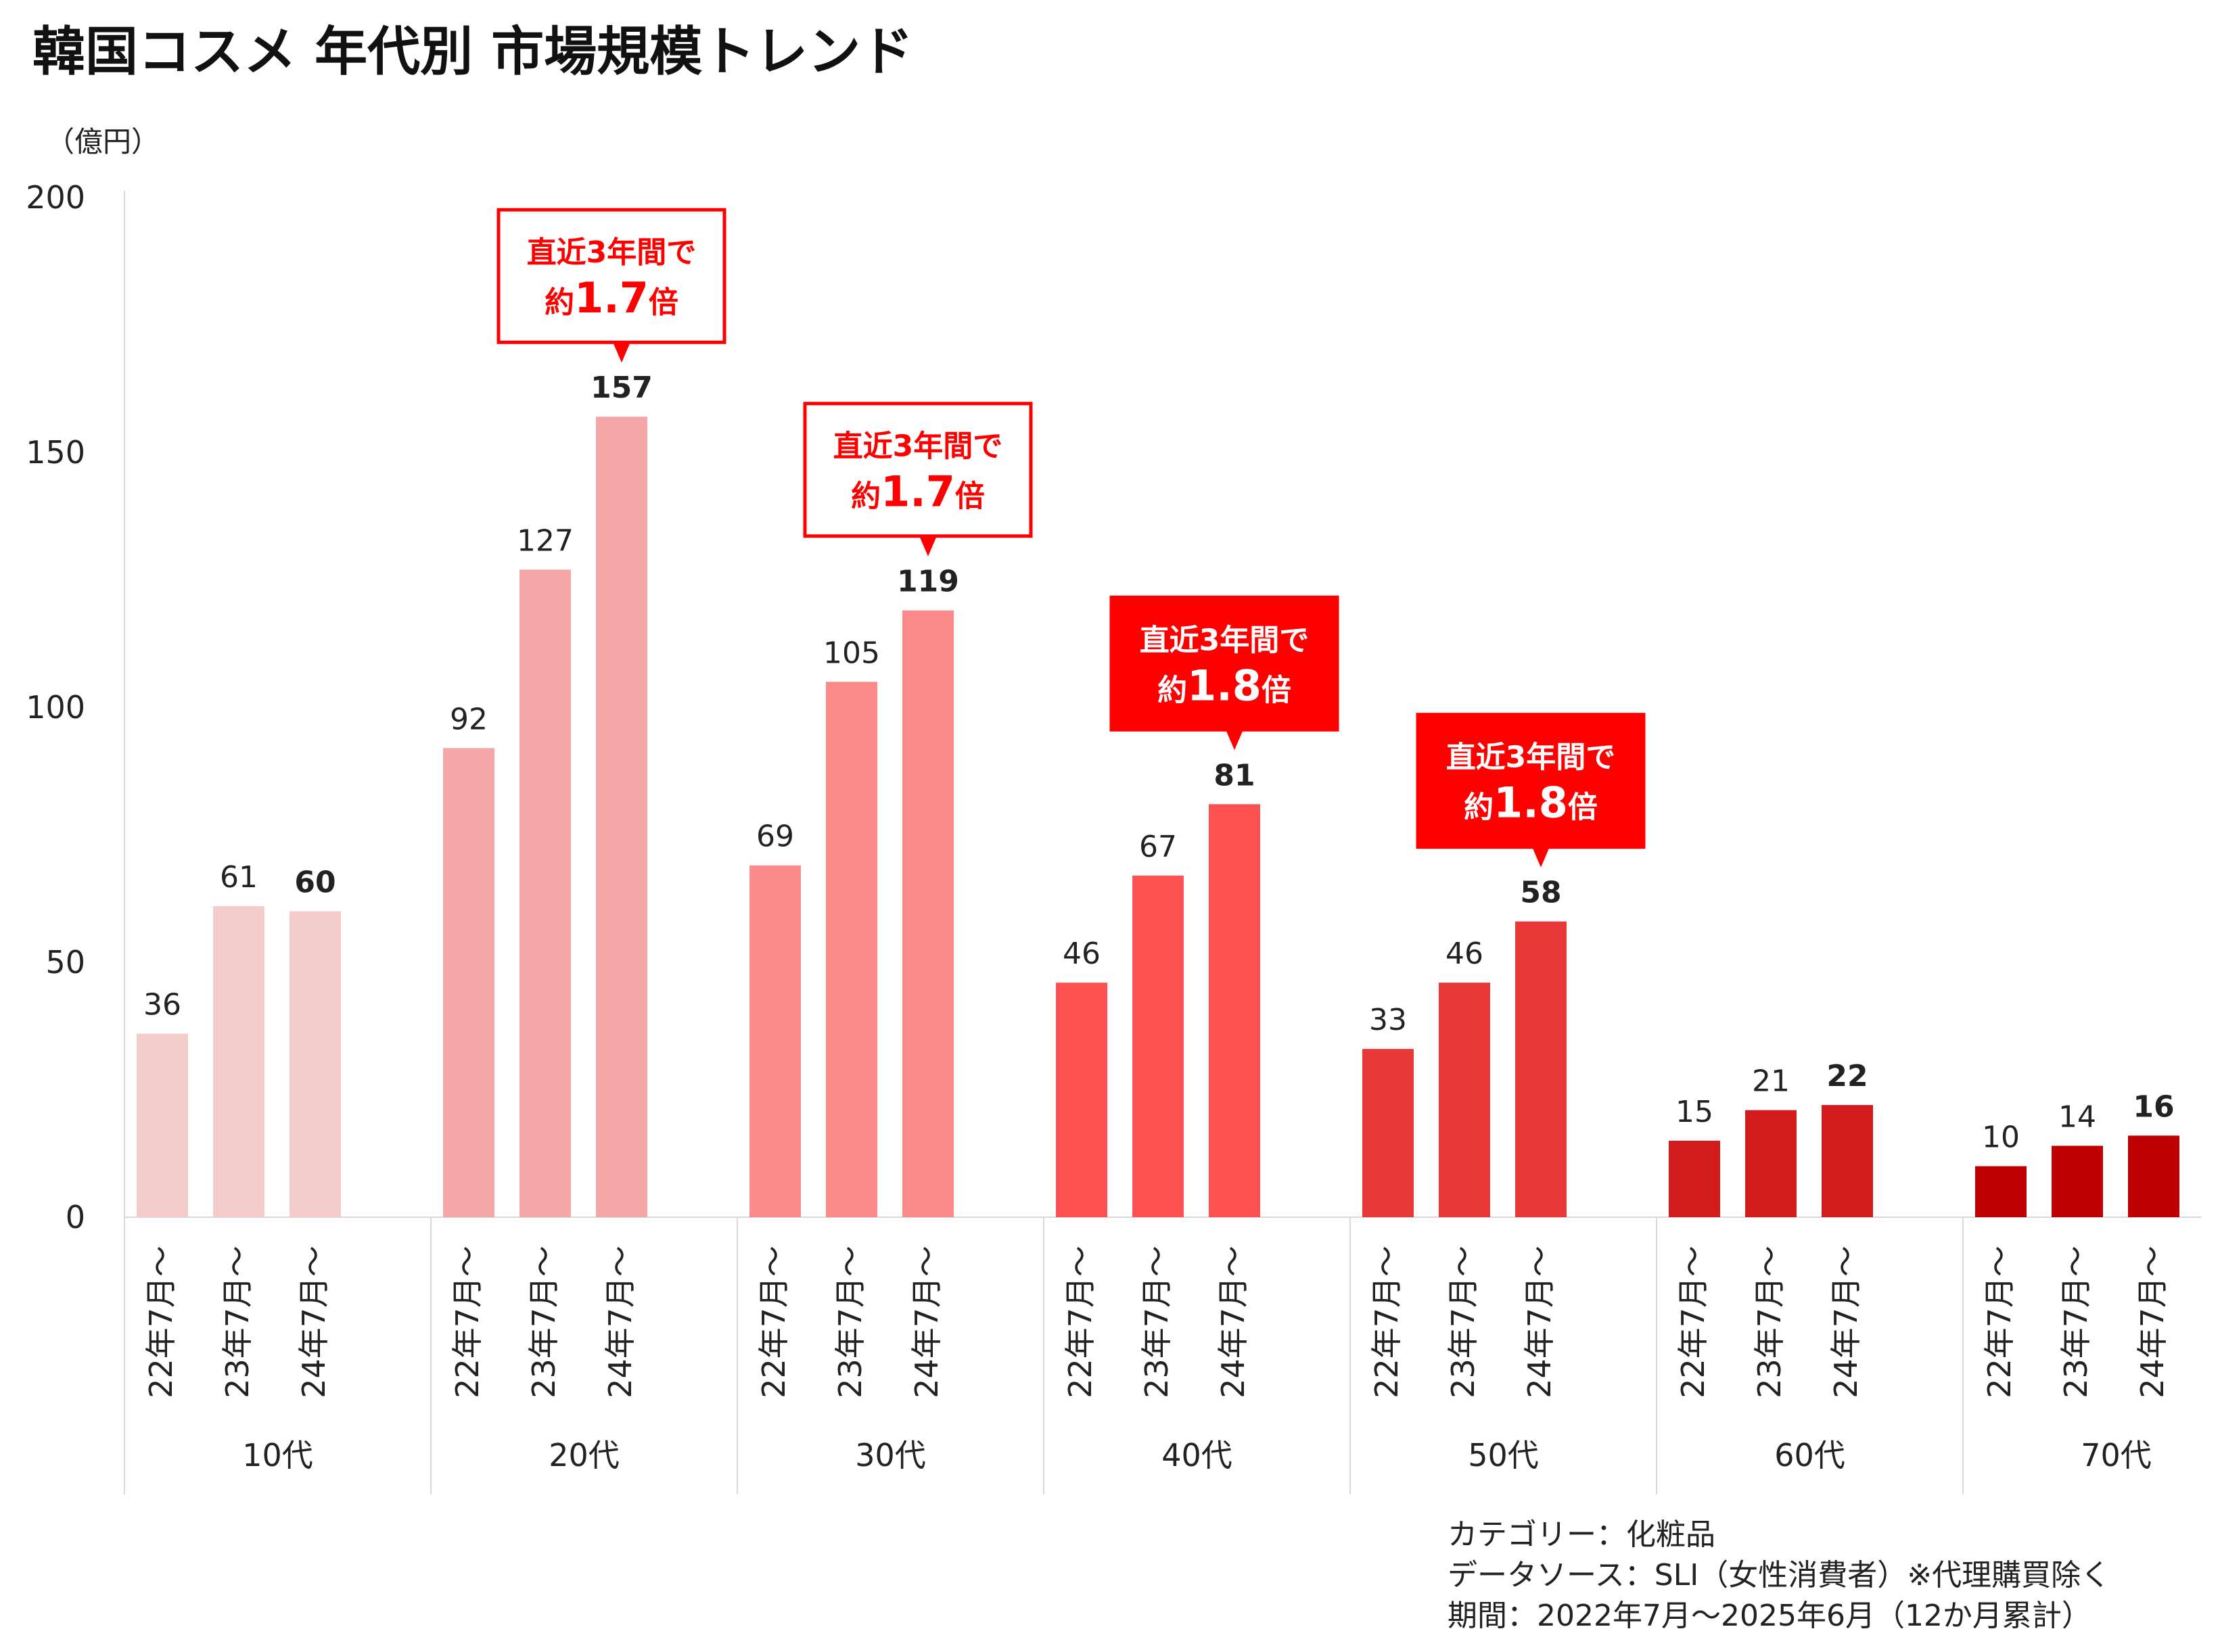 The image size is (2220, 1652). I want to click on note-source: データソース：SLI（女性消費者）※代理購買除く, so click(1779, 1575).